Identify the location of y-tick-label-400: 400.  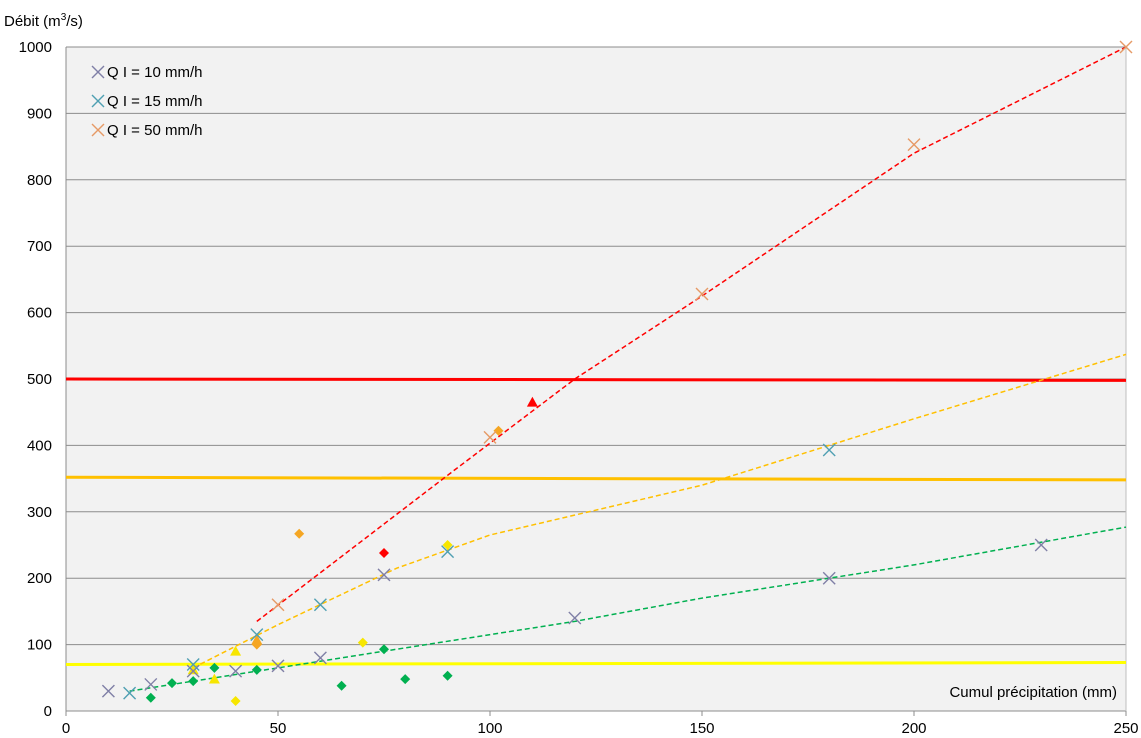
(39, 445).